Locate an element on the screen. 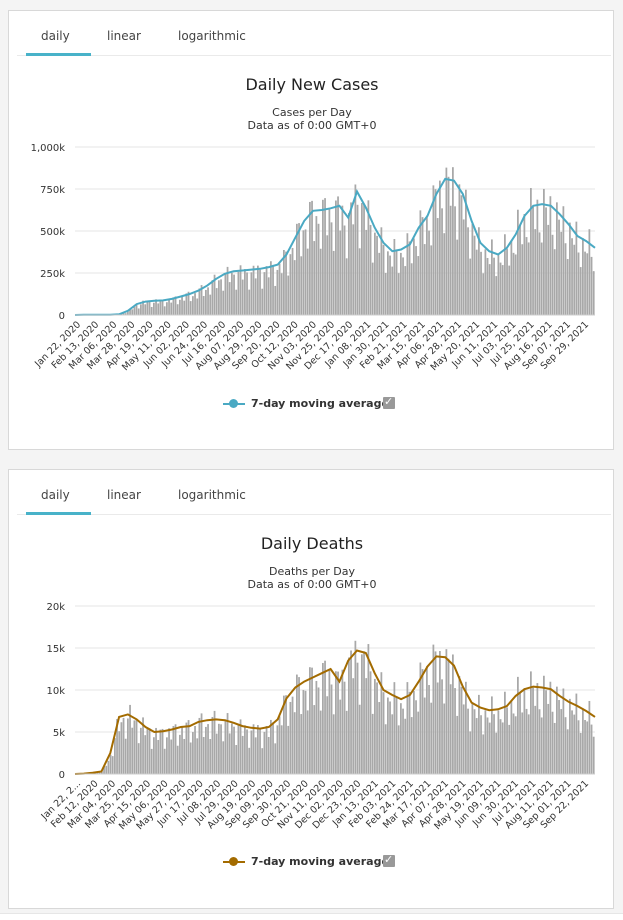 This screenshot has height=920, width=623. y-tick-label: 500k is located at coordinates (52, 232).